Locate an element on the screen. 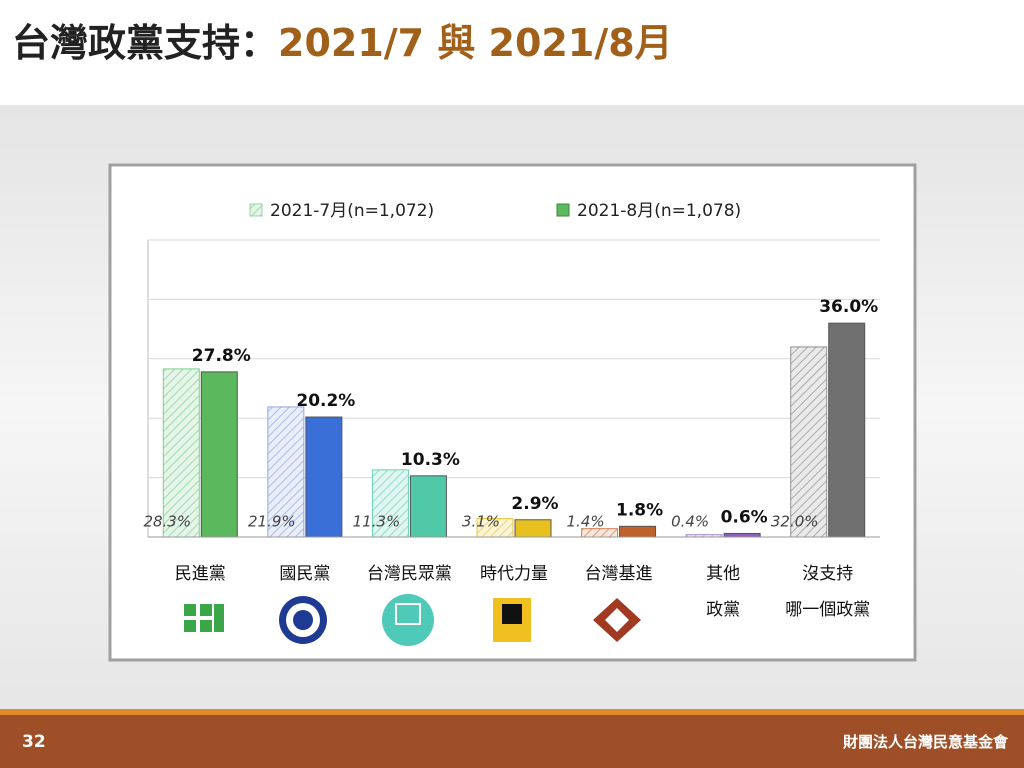 This screenshot has width=1024, height=768. footer-stripe is located at coordinates (512, 712).